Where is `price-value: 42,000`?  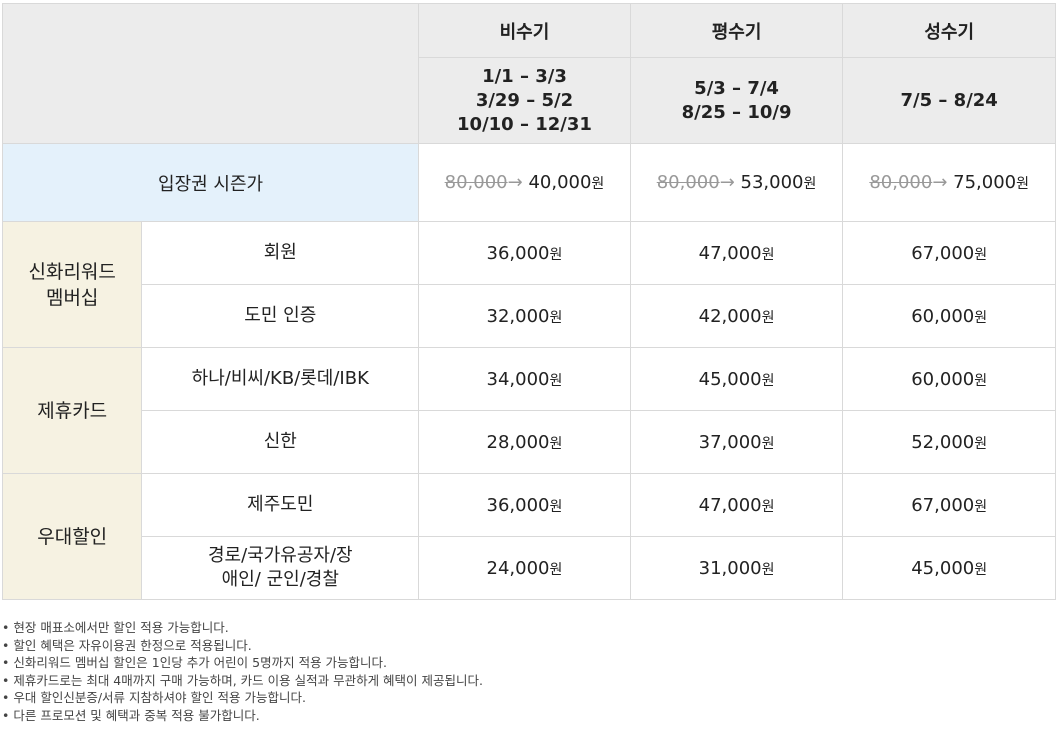
price-value: 42,000 is located at coordinates (730, 316).